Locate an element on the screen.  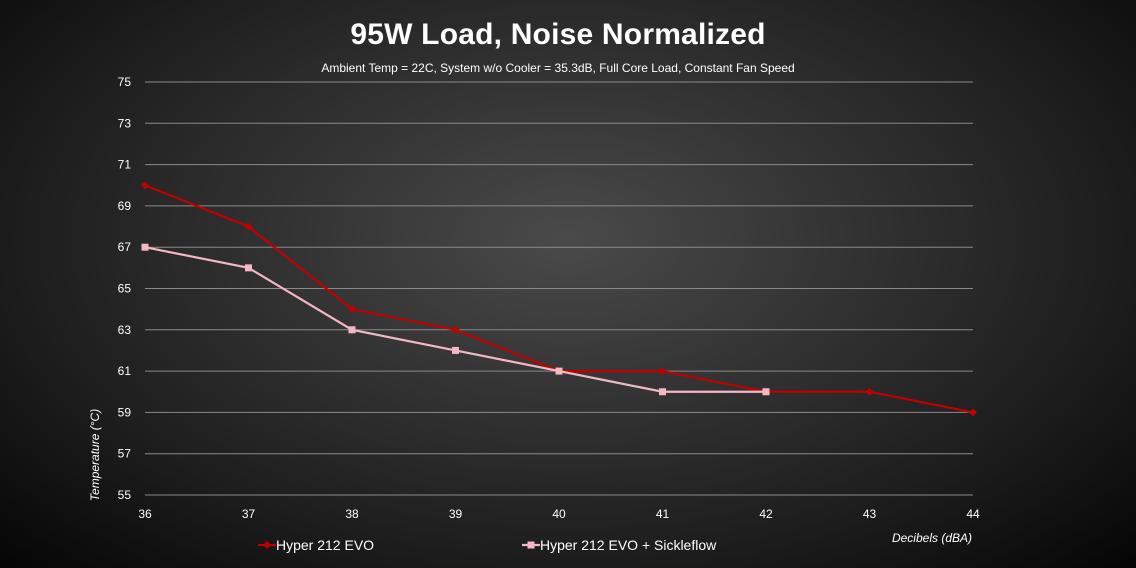
x-tick-label: 37 is located at coordinates (249, 514).